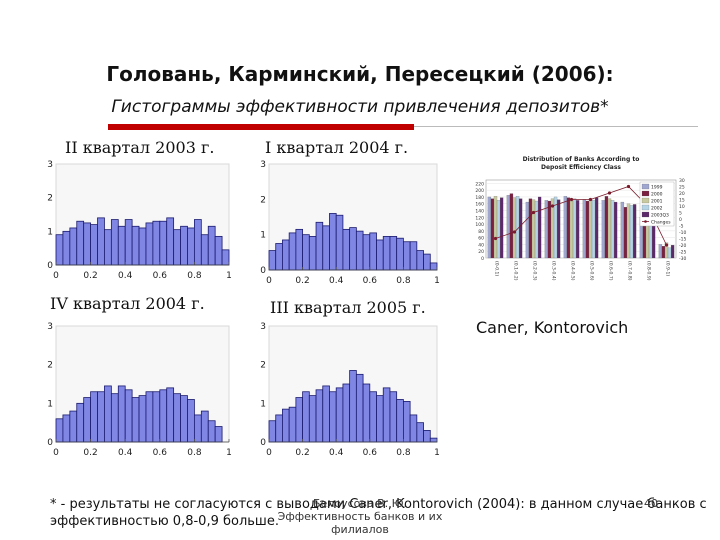 This screenshot has width=720, height=540. What do you see at coordinates (680, 214) in the screenshot?
I see `y2-tick-label: 5` at bounding box center [680, 214].